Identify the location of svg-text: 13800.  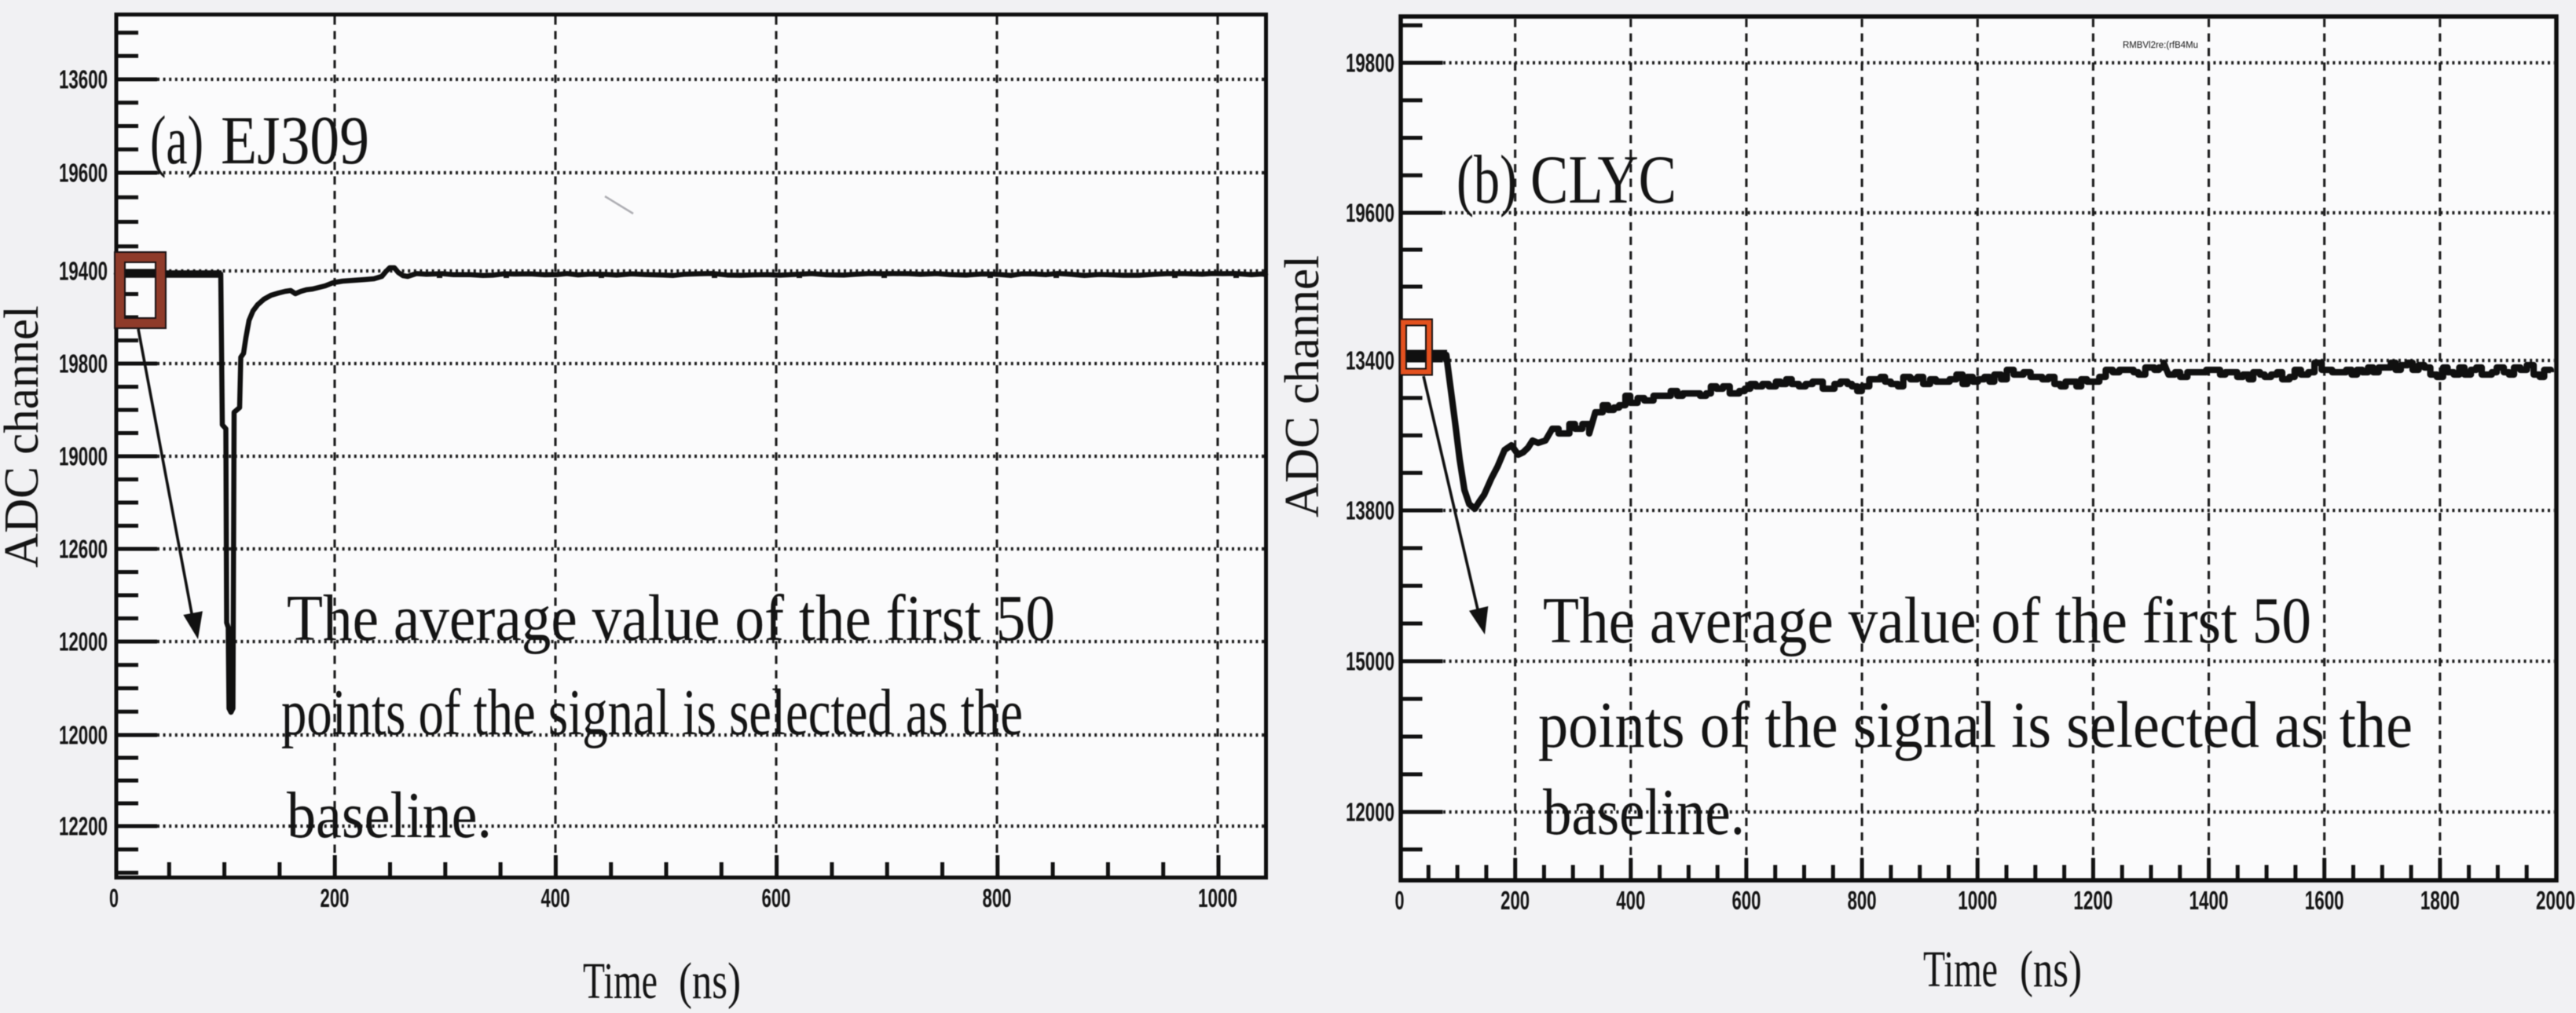
(1370, 510).